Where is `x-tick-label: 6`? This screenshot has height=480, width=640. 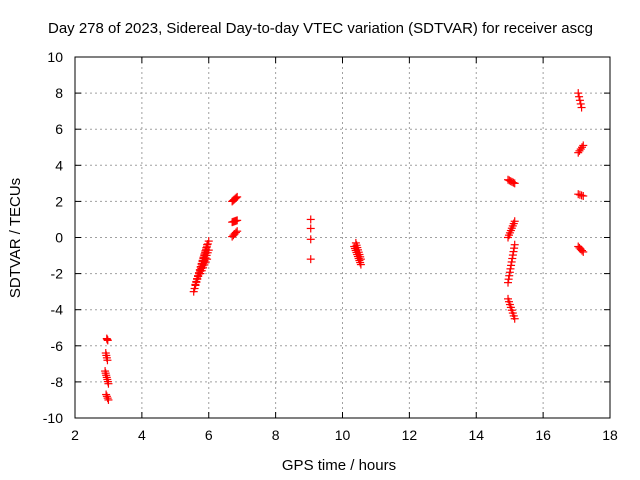
x-tick-label: 6 is located at coordinates (209, 435).